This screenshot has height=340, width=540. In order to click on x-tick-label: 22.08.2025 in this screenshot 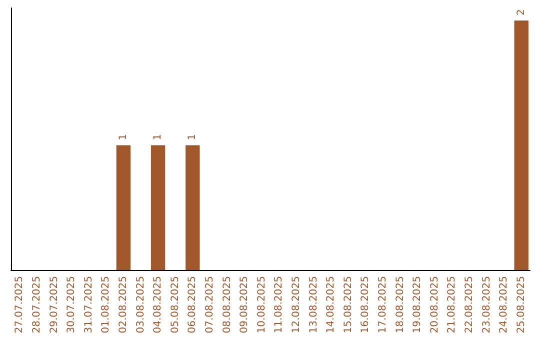, I will do `click(469, 305)`.